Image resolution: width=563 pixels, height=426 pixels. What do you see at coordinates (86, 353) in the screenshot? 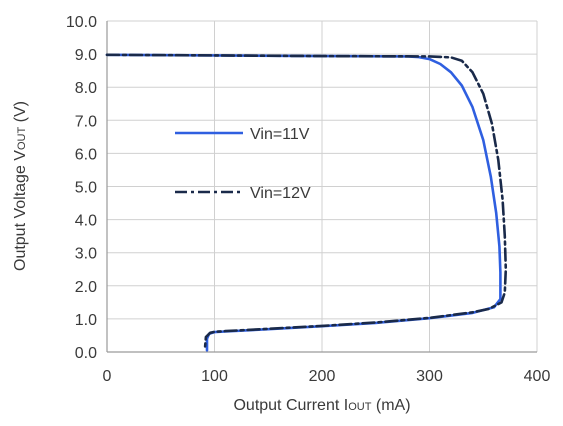
I see `y-tick-label-0: 0.0` at bounding box center [86, 353].